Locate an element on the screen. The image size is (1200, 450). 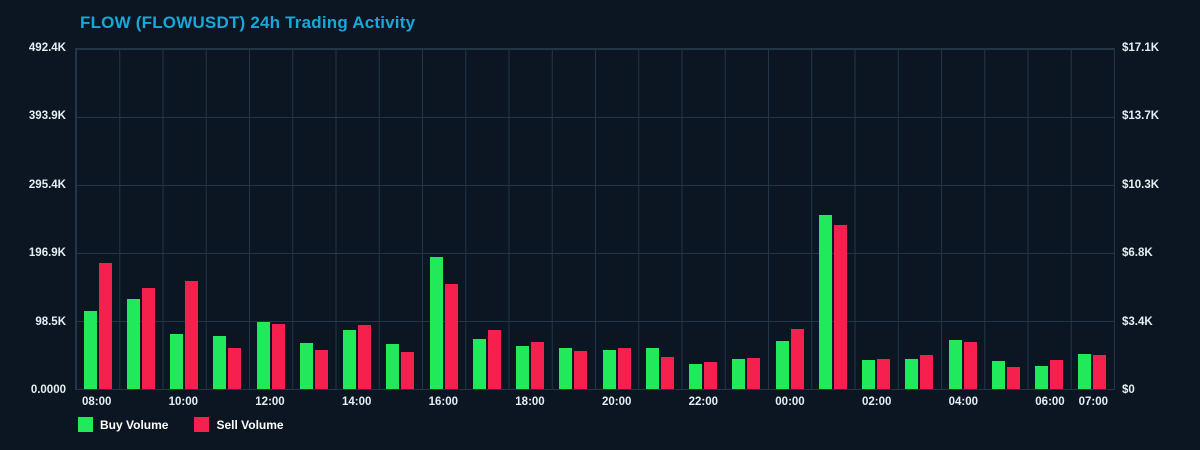
y-tick-label: $6.8K is located at coordinates (1137, 253).